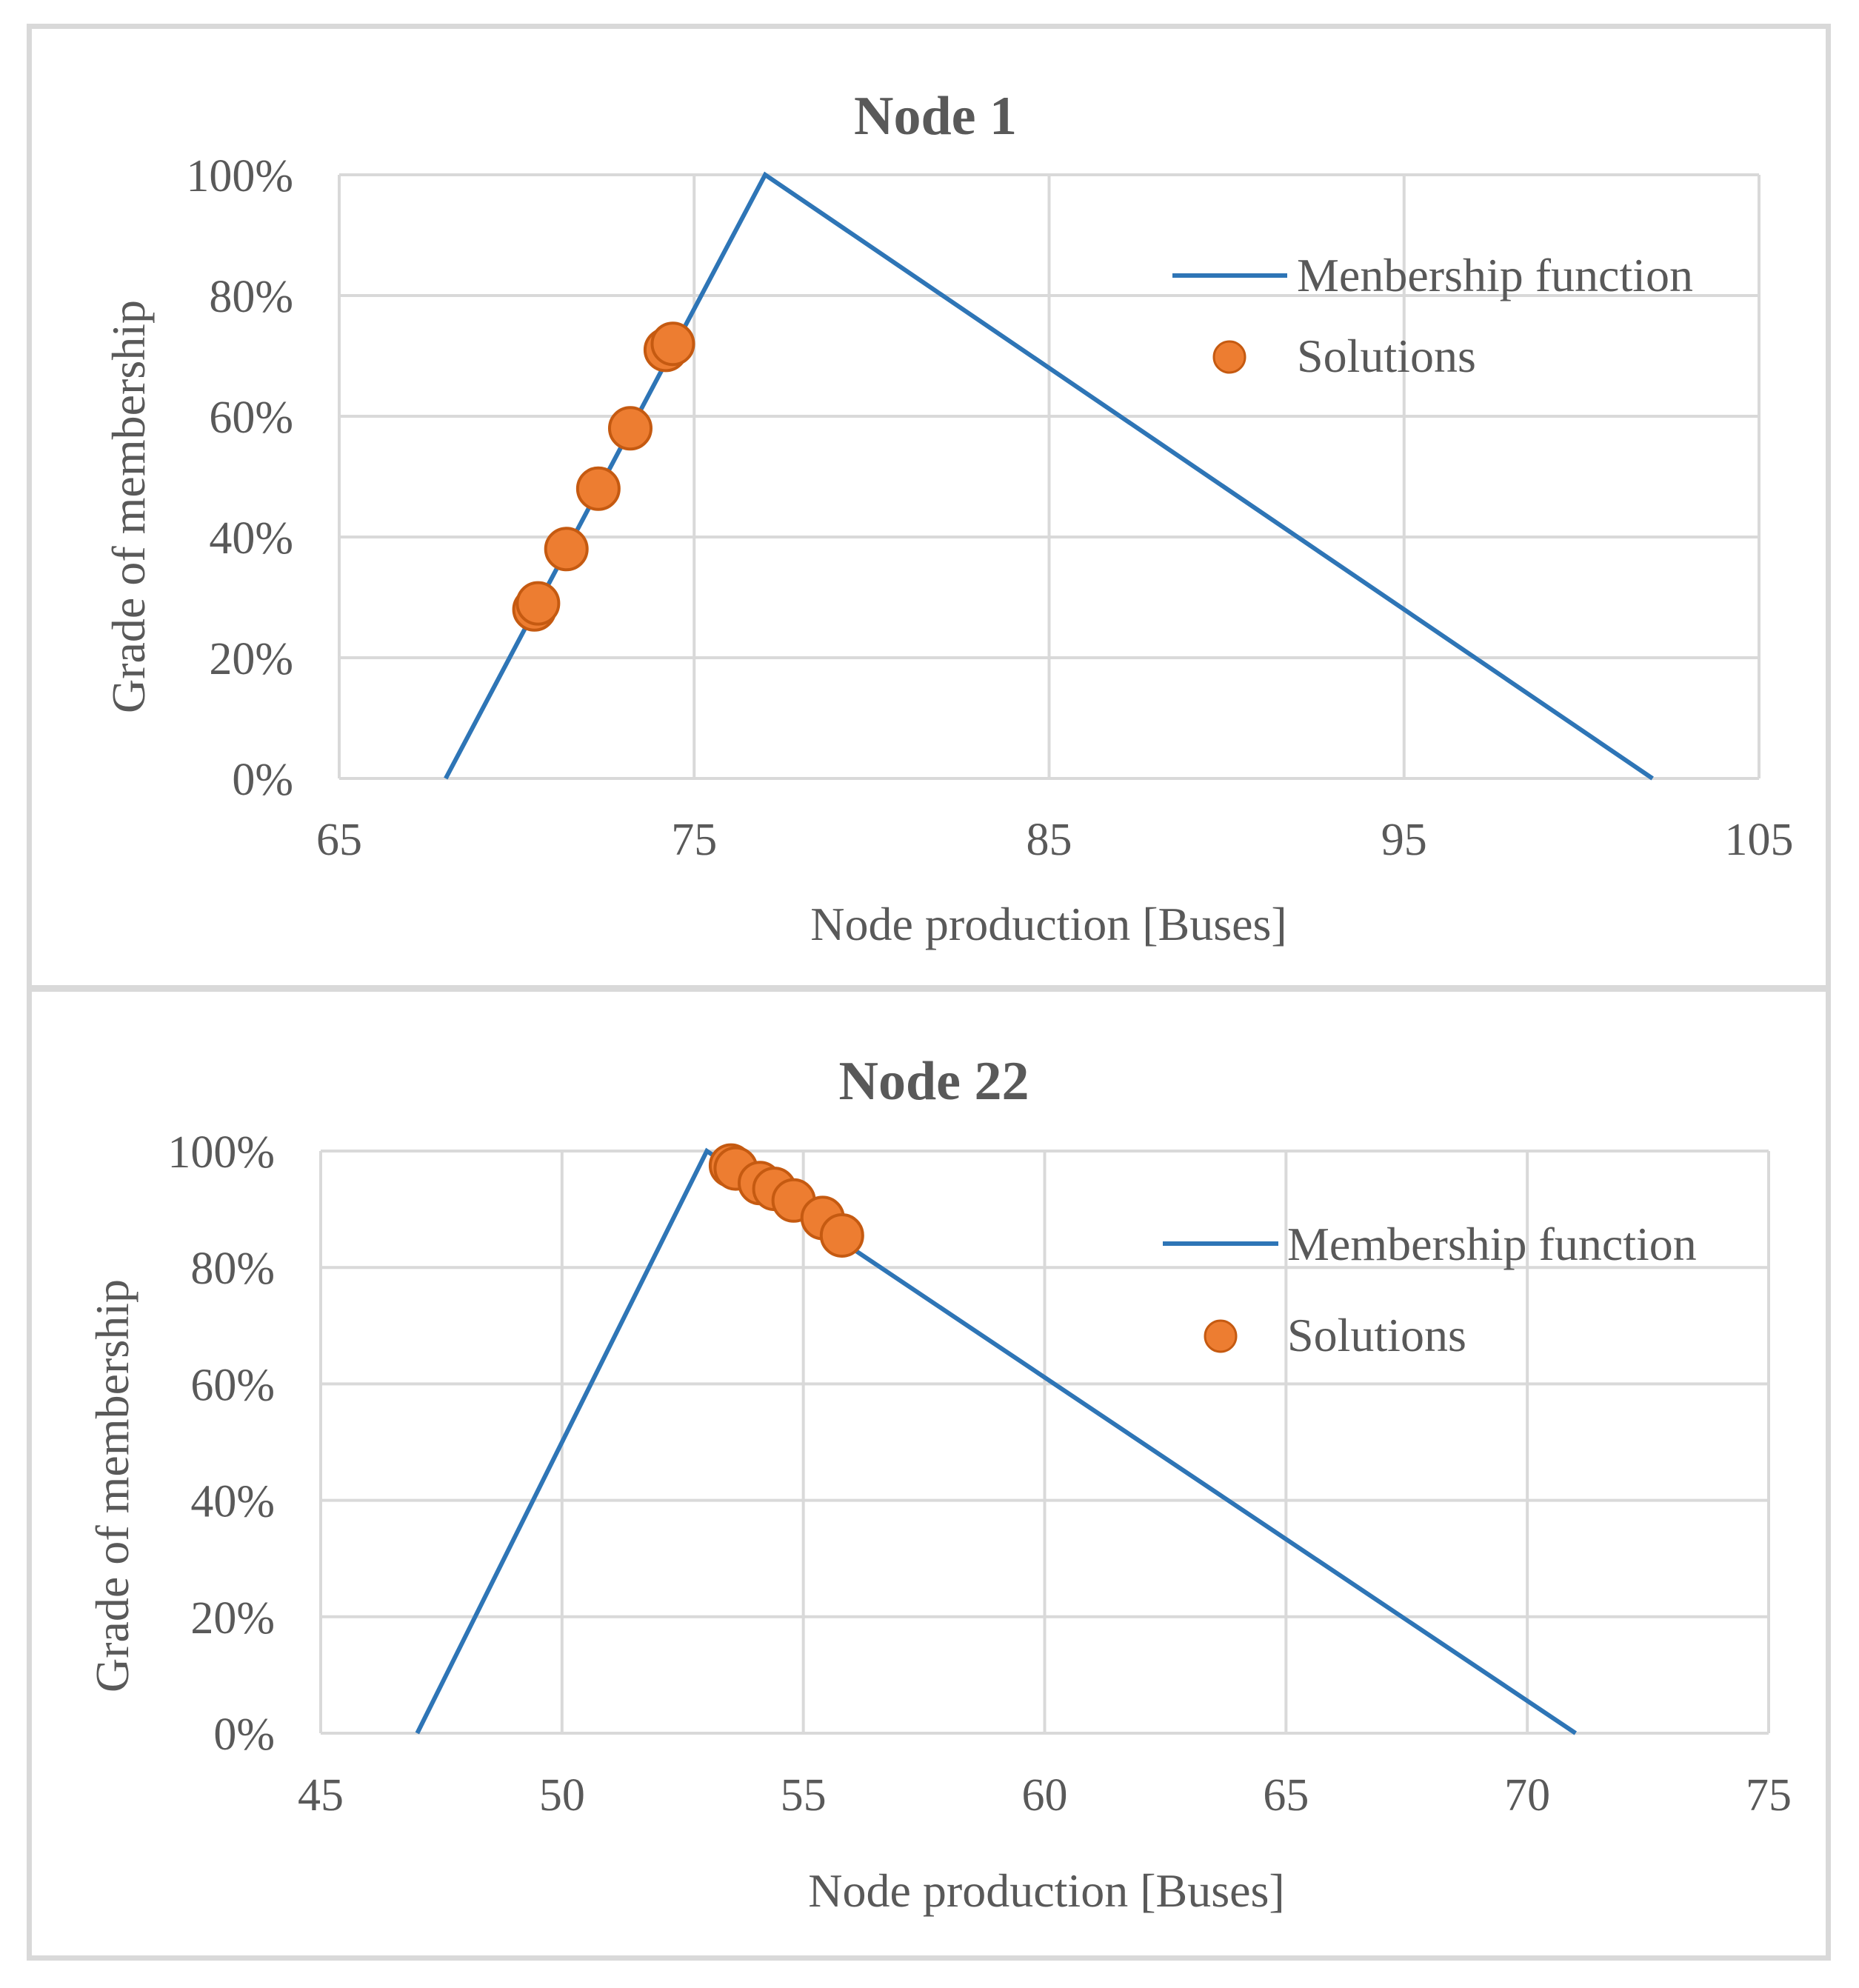  Describe the element at coordinates (1492, 1244) in the screenshot. I see `legend-label-membership: Membership function` at that location.